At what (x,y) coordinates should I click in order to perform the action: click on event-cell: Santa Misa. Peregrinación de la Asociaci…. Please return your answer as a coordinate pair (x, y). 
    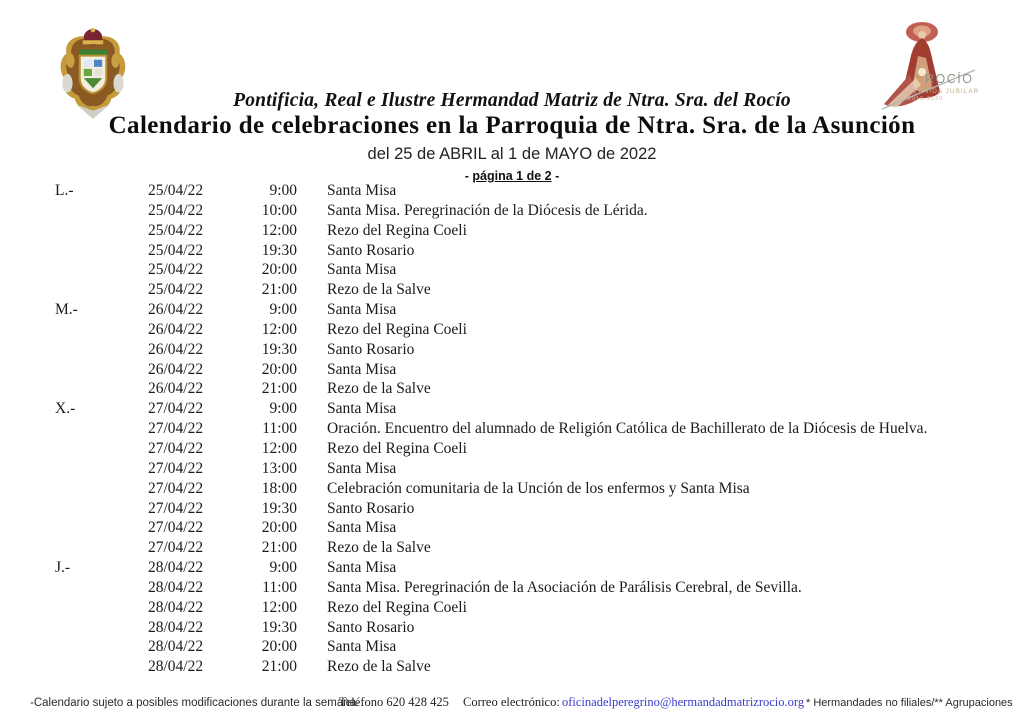
    Looking at the image, I should click on (564, 587).